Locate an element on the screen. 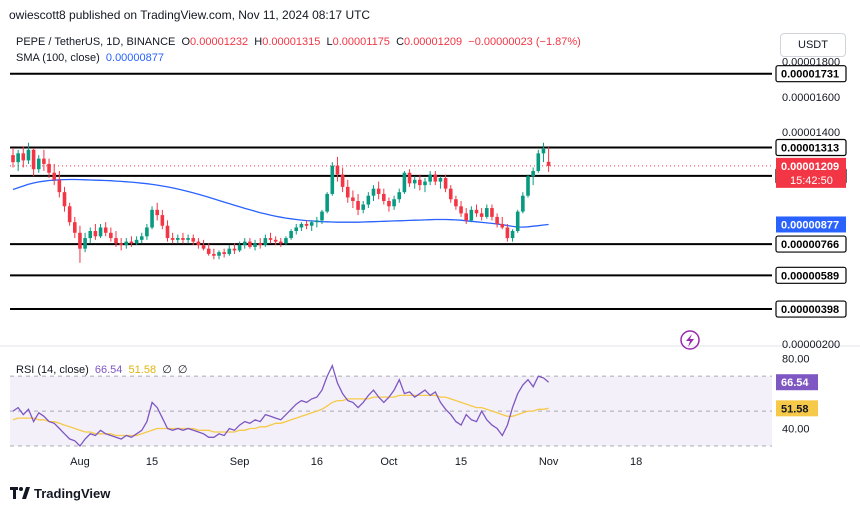  current-price-label: 0.00001209 is located at coordinates (810, 167).